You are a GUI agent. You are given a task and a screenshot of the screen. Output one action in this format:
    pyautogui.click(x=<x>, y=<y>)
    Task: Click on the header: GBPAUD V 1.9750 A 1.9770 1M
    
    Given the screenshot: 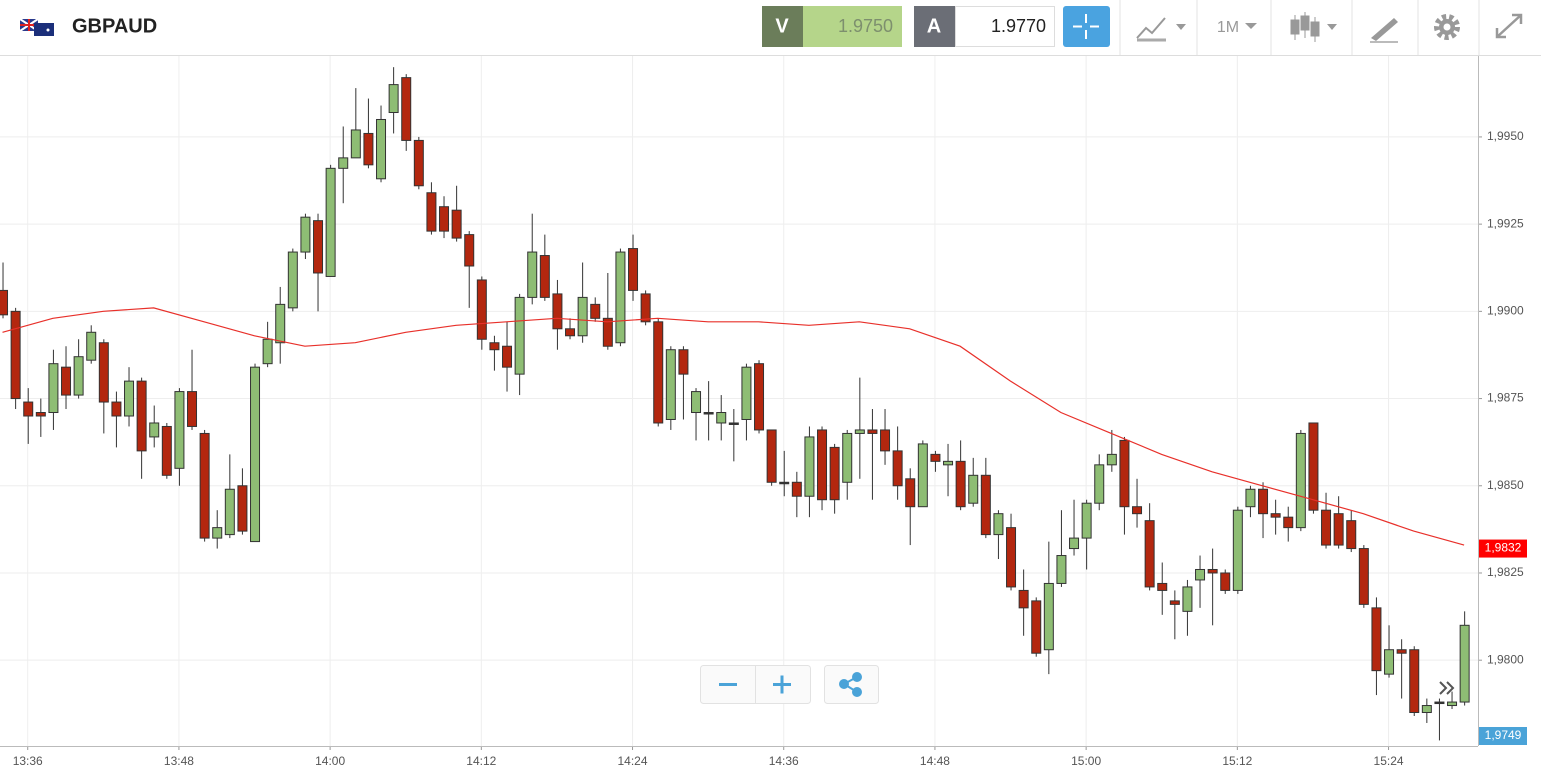 What is the action you would take?
    pyautogui.click(x=770, y=28)
    